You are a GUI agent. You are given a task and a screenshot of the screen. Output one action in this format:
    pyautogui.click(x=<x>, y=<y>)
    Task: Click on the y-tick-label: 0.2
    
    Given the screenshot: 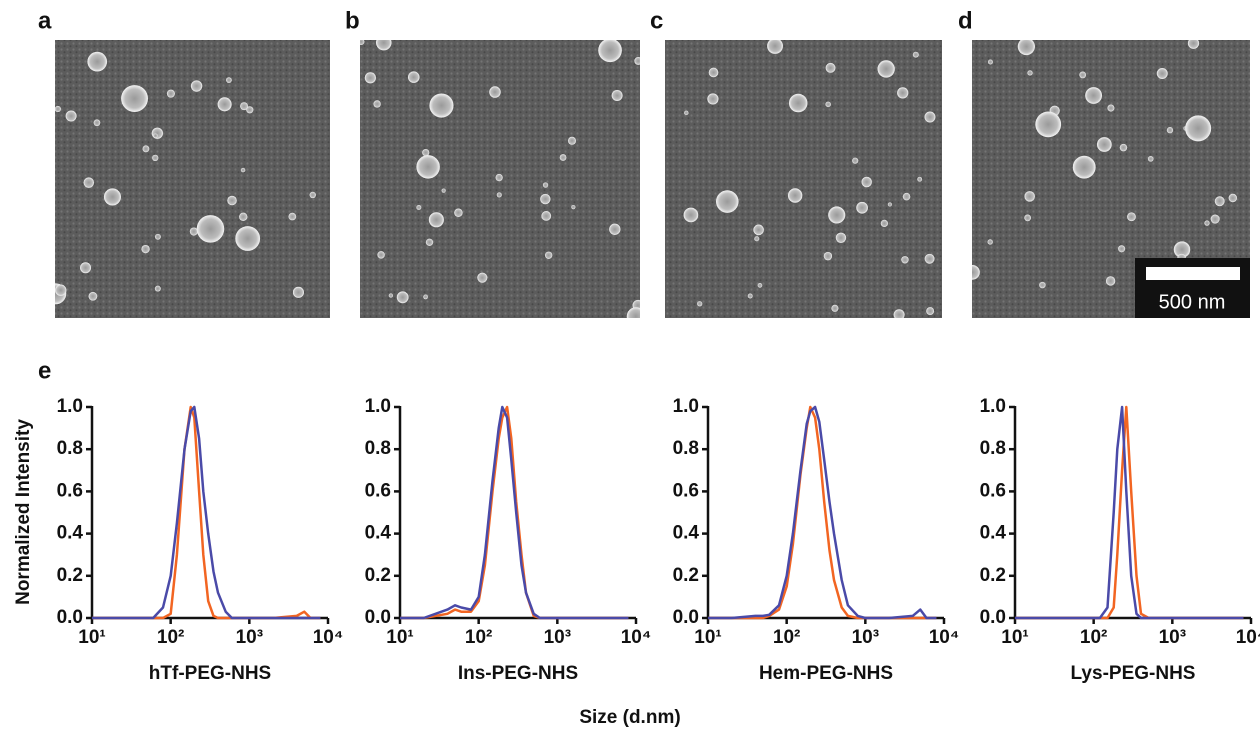 What is the action you would take?
    pyautogui.click(x=993, y=575)
    